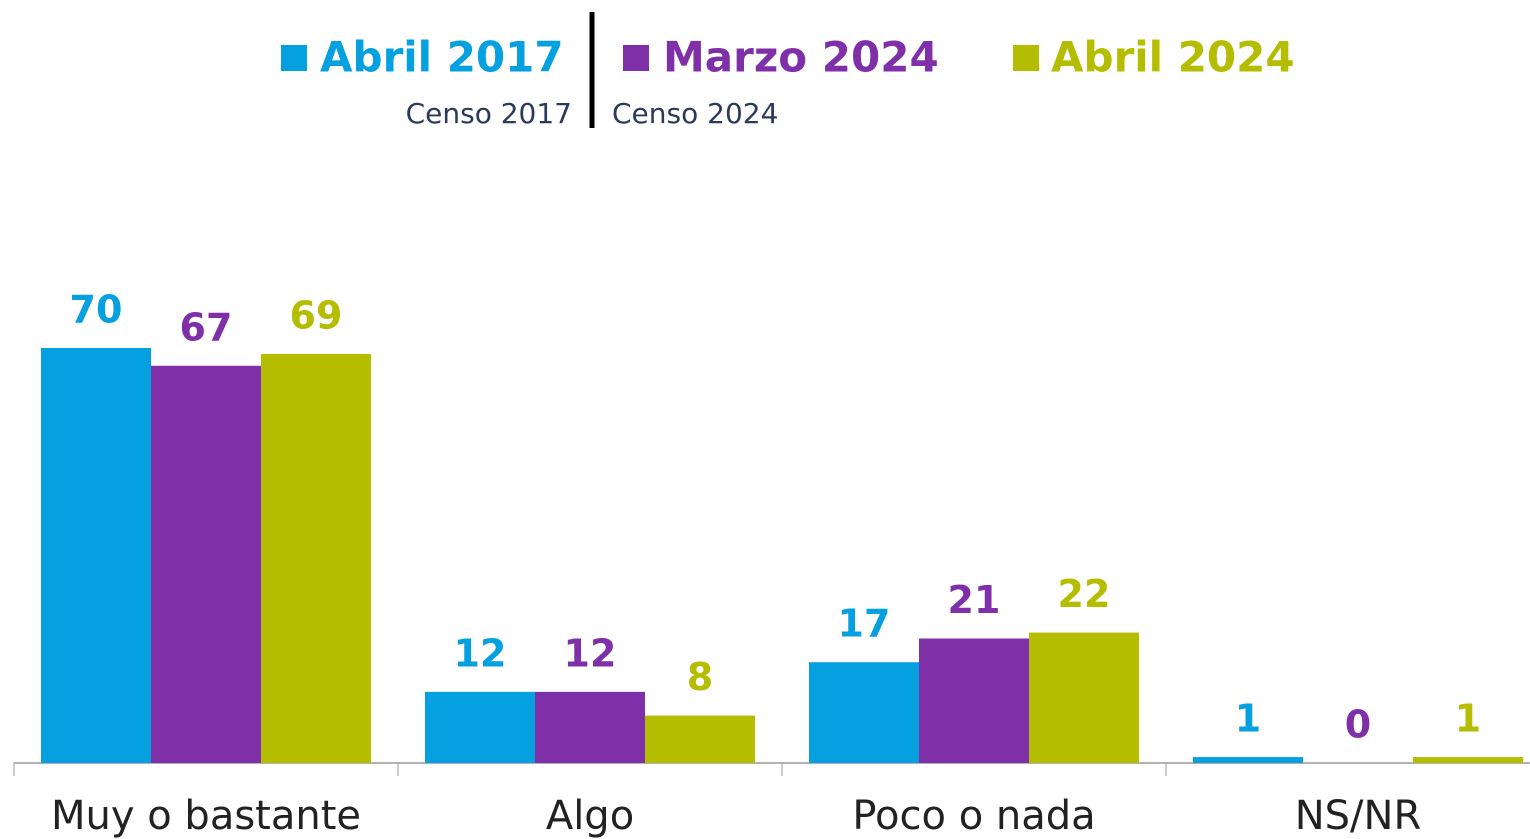 Image resolution: width=1530 pixels, height=839 pixels. Describe the element at coordinates (590, 816) in the screenshot. I see `x-tick-label: Algo` at that location.